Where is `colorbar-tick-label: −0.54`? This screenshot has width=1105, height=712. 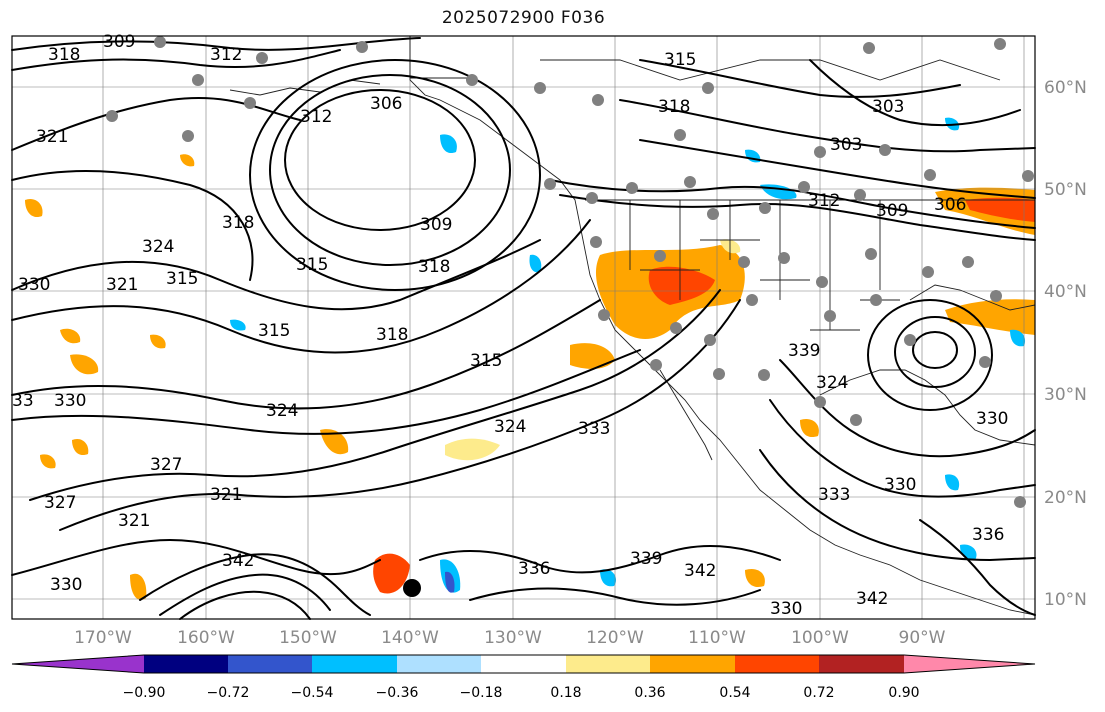 colorbar-tick-label: −0.54 is located at coordinates (312, 693).